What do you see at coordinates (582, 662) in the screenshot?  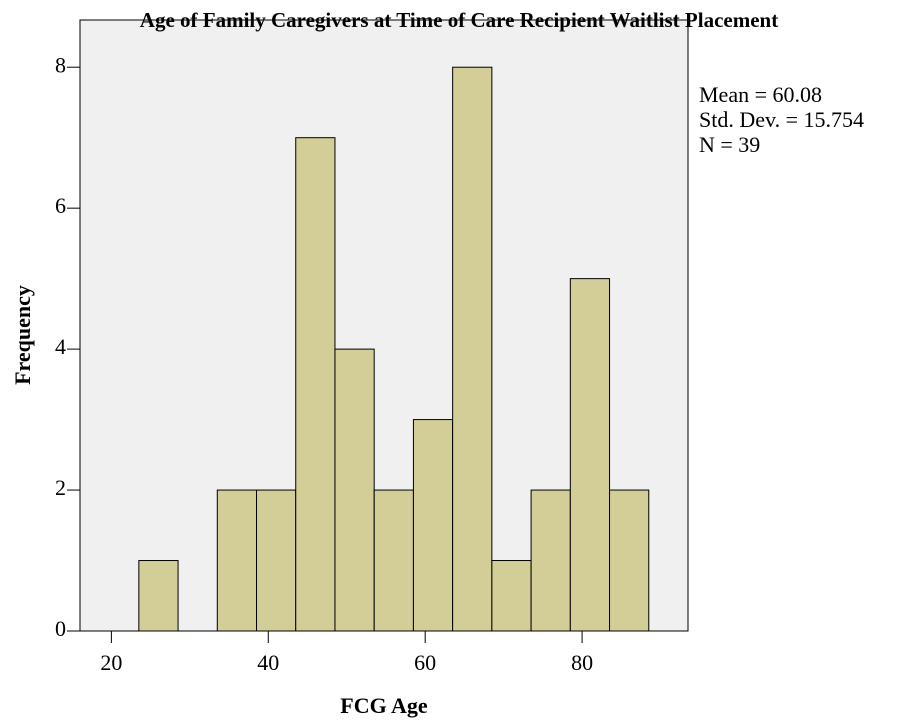 I see `x-tick-label: 80` at bounding box center [582, 662].